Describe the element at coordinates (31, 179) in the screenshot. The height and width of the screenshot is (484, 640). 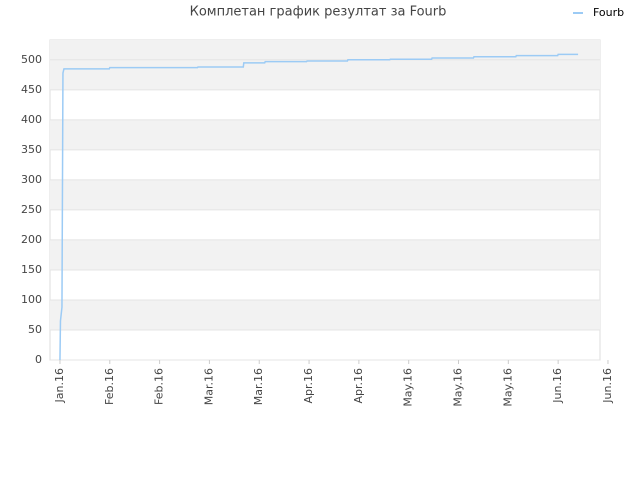
I see `y-tick-label: 300` at that location.